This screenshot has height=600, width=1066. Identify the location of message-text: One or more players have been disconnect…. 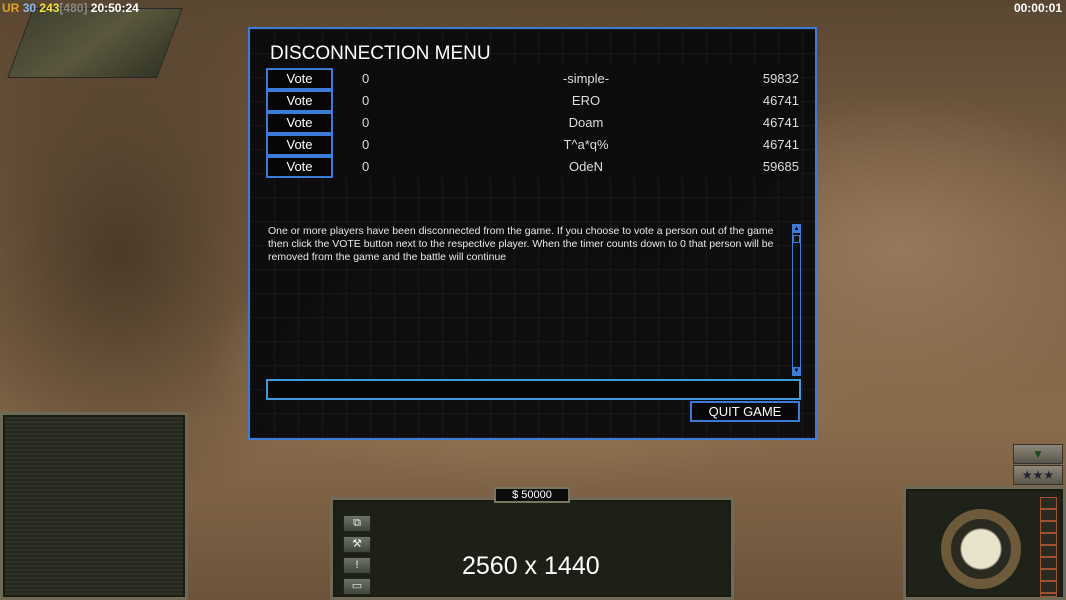
(521, 244).